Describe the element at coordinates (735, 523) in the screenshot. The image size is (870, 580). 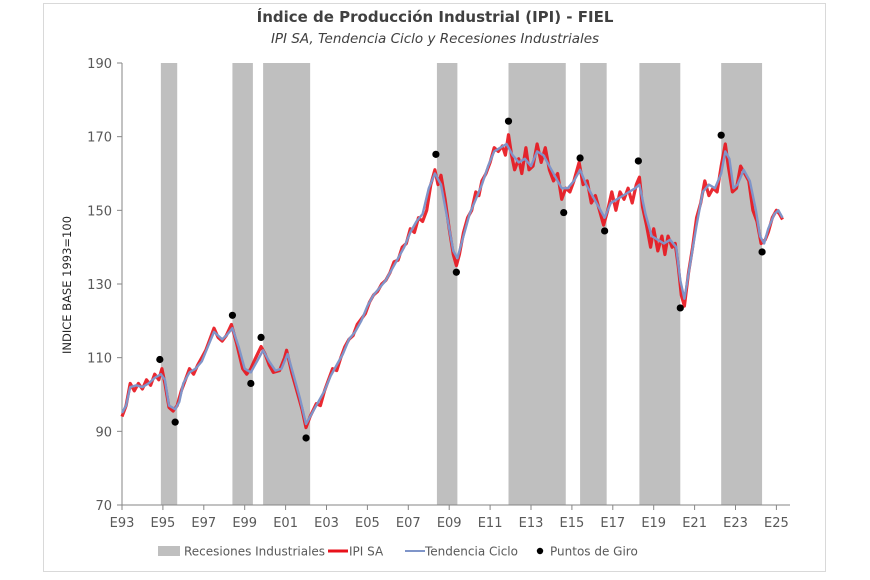
I see `x-tick-label: E23` at that location.